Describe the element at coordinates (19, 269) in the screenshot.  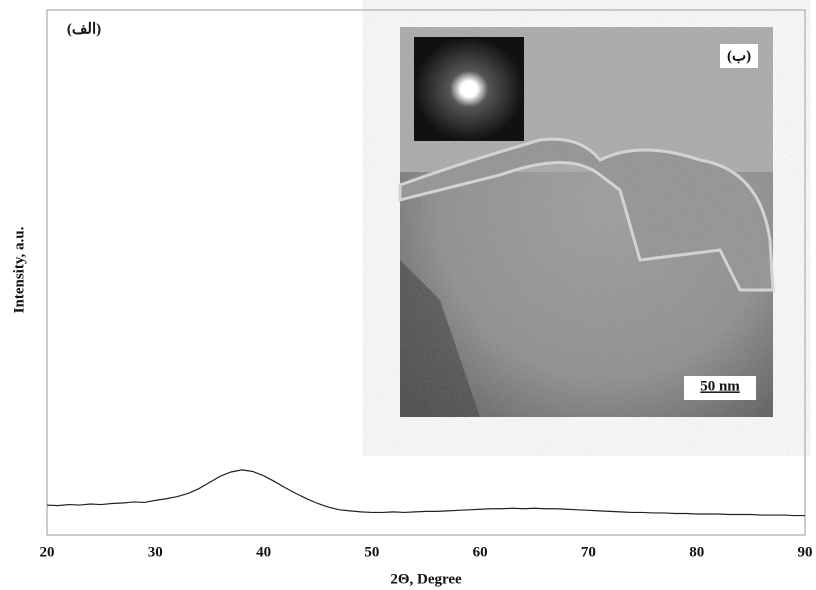
I see `y-axis-title: Intensity, a.u.` at that location.